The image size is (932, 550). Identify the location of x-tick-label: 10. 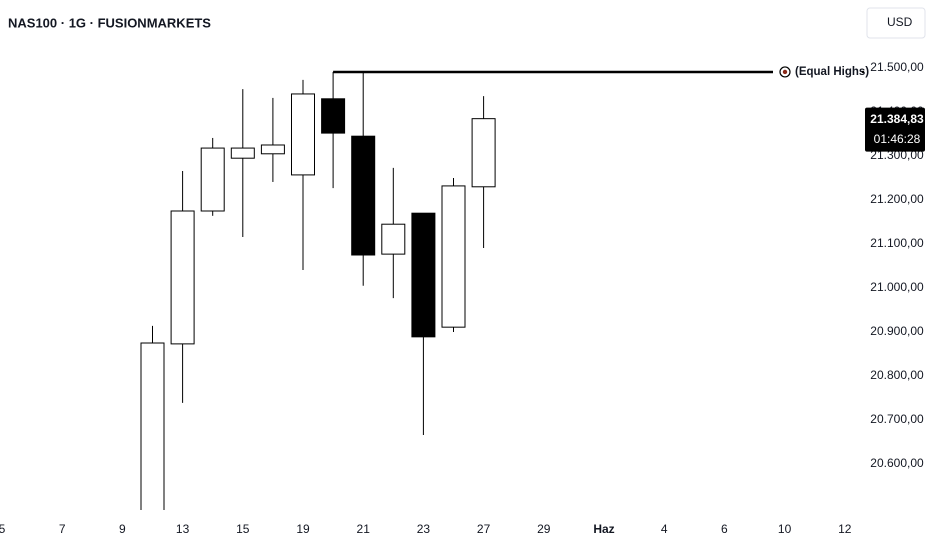
(785, 529).